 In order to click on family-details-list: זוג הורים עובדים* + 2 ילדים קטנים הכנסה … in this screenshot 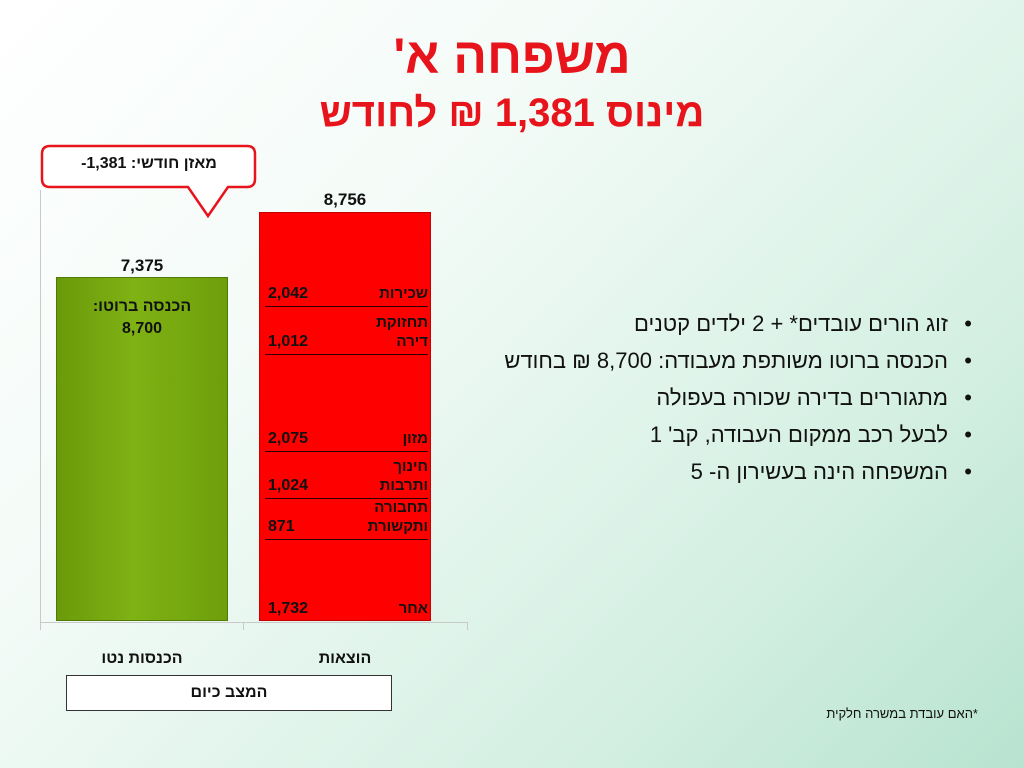, I will do `click(707, 400)`.